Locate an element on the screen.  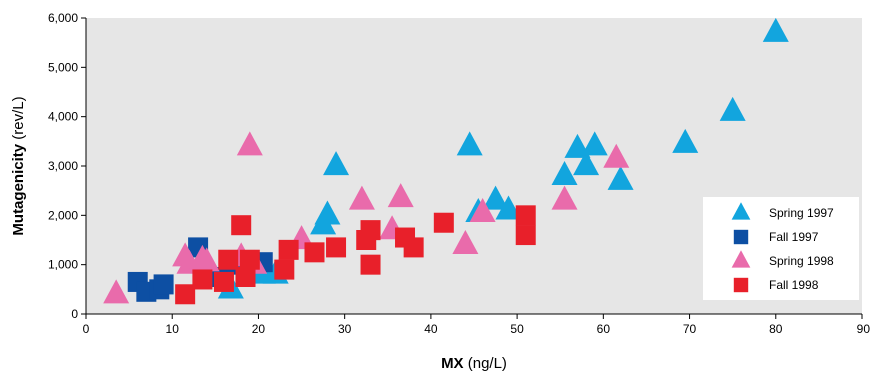
legend-box is located at coordinates (781, 248).